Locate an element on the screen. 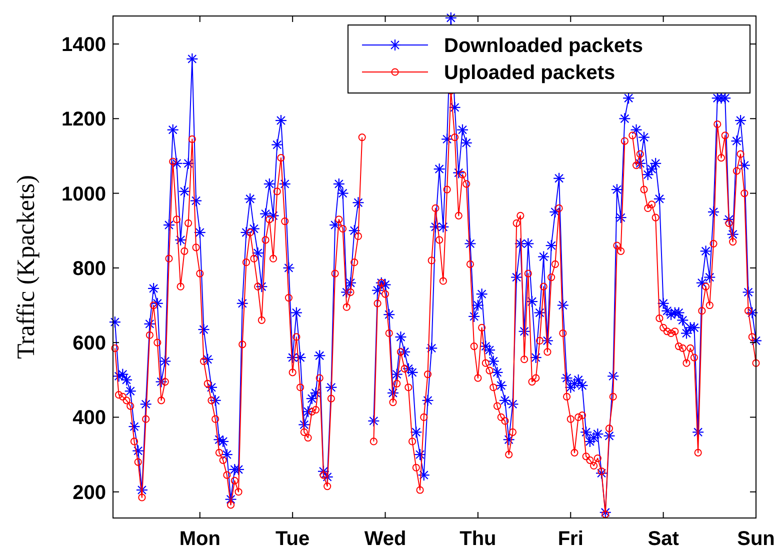 The height and width of the screenshot is (556, 784). y-tick-label: 400 is located at coordinates (89, 418).